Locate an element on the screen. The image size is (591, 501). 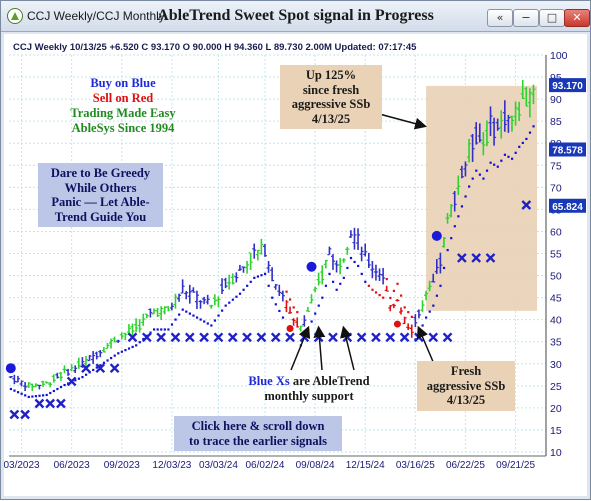
legend-sell: Sell on Red is located at coordinates (123, 98).